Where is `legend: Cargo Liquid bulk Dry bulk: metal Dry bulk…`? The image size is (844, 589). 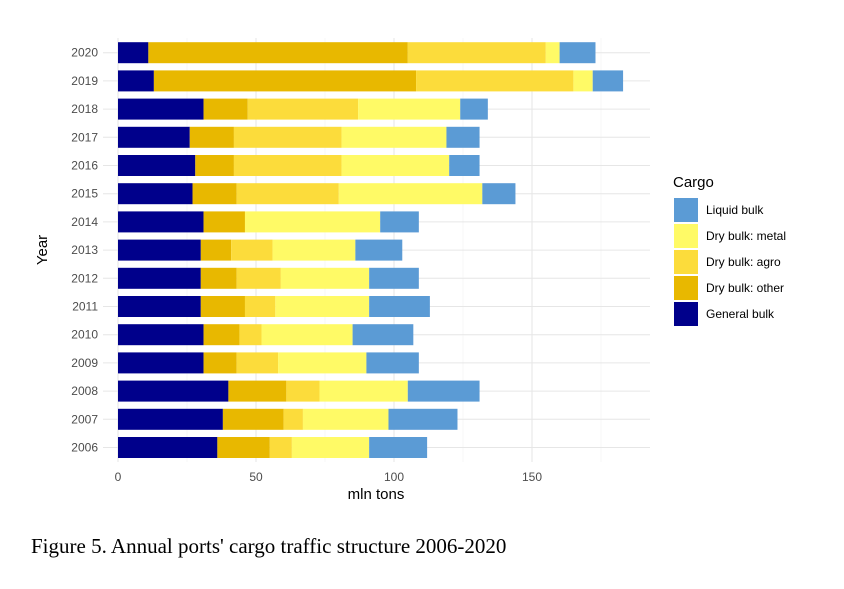
legend: Cargo Liquid bulk Dry bulk: metal Dry bulk… is located at coordinates (729, 250).